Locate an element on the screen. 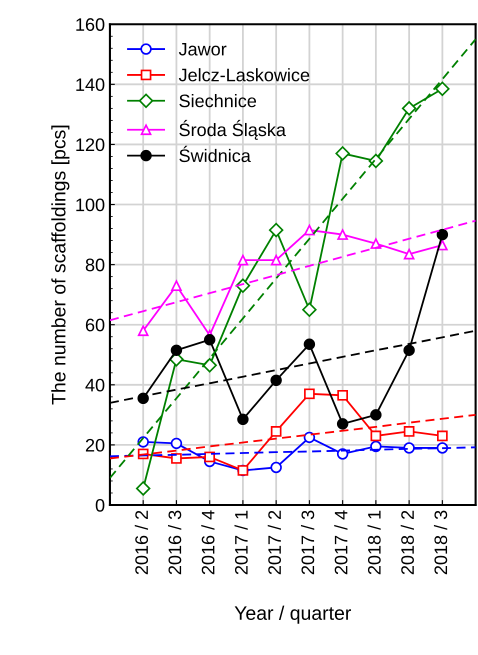 The height and width of the screenshot is (655, 478). y-axis-title: The number of scaffoldings [pcs] is located at coordinates (60, 265).